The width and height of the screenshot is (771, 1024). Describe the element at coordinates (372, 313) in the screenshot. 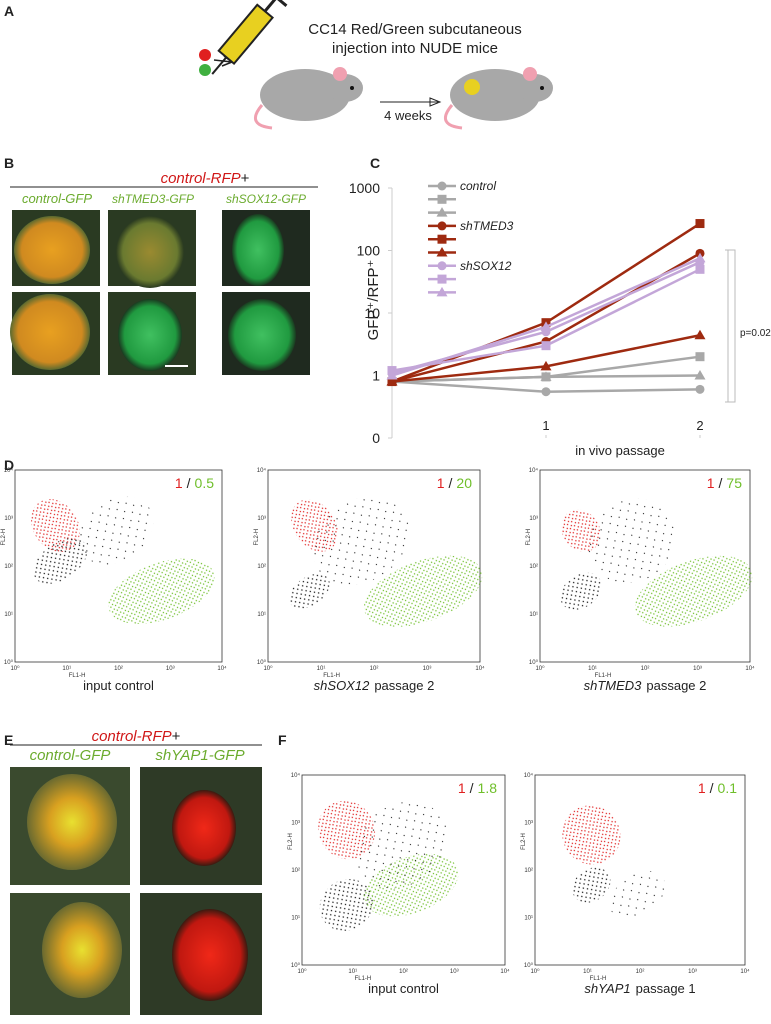

I see `y-tick-label: 10` at that location.